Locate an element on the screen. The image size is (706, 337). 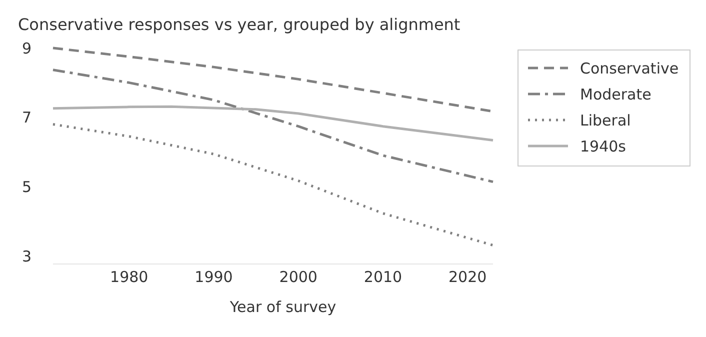
legend-label: Conservative is located at coordinates (629, 68).